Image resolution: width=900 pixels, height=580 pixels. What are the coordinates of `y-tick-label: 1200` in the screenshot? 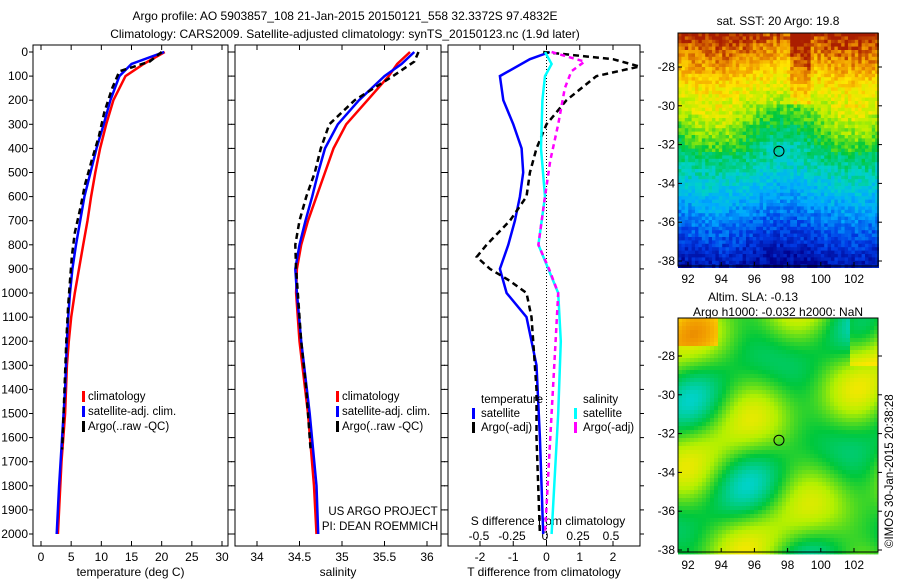 It's located at (14, 341).